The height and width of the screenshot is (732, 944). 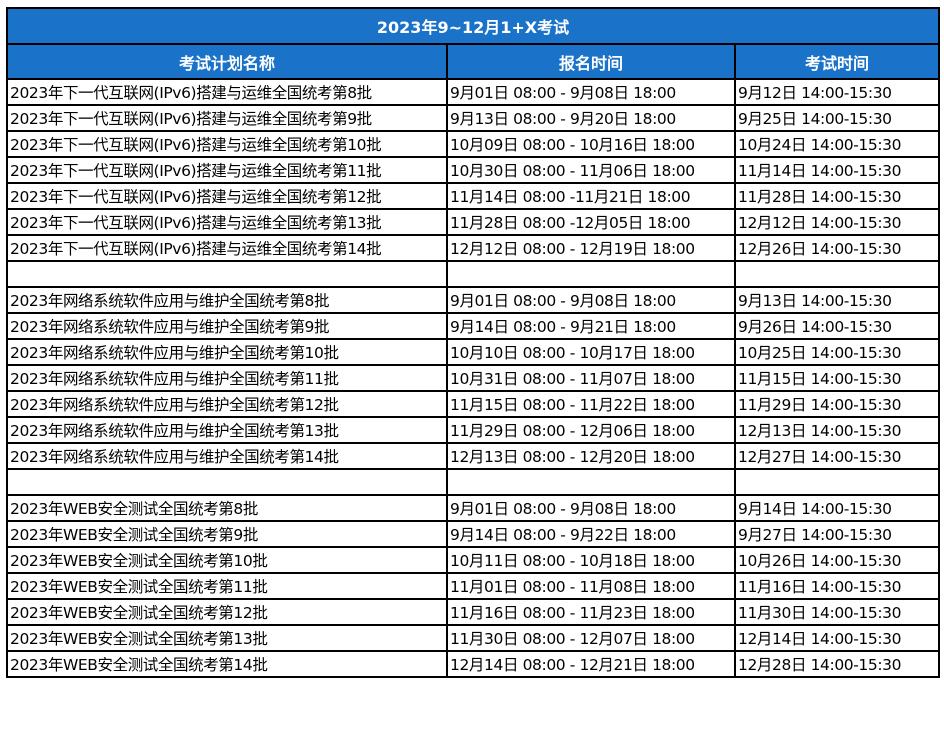 What do you see at coordinates (591, 222) in the screenshot?
I see `cell-registration-time: 11月28日 08:00 -12月05日 18:00` at bounding box center [591, 222].